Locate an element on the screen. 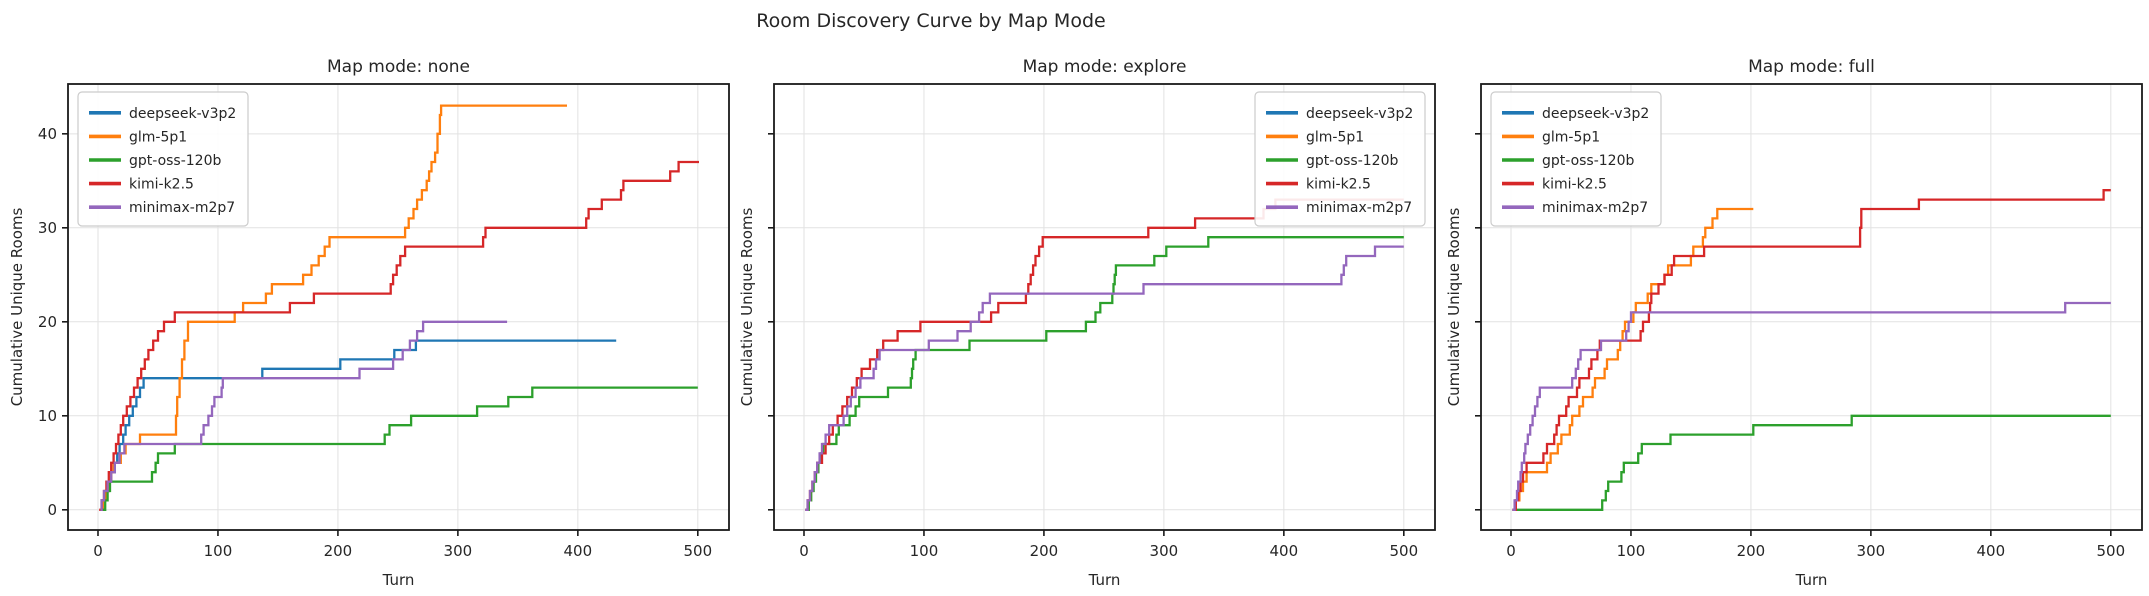 The image size is (2149, 596). y-tick-label: 30 is located at coordinates (47, 228).